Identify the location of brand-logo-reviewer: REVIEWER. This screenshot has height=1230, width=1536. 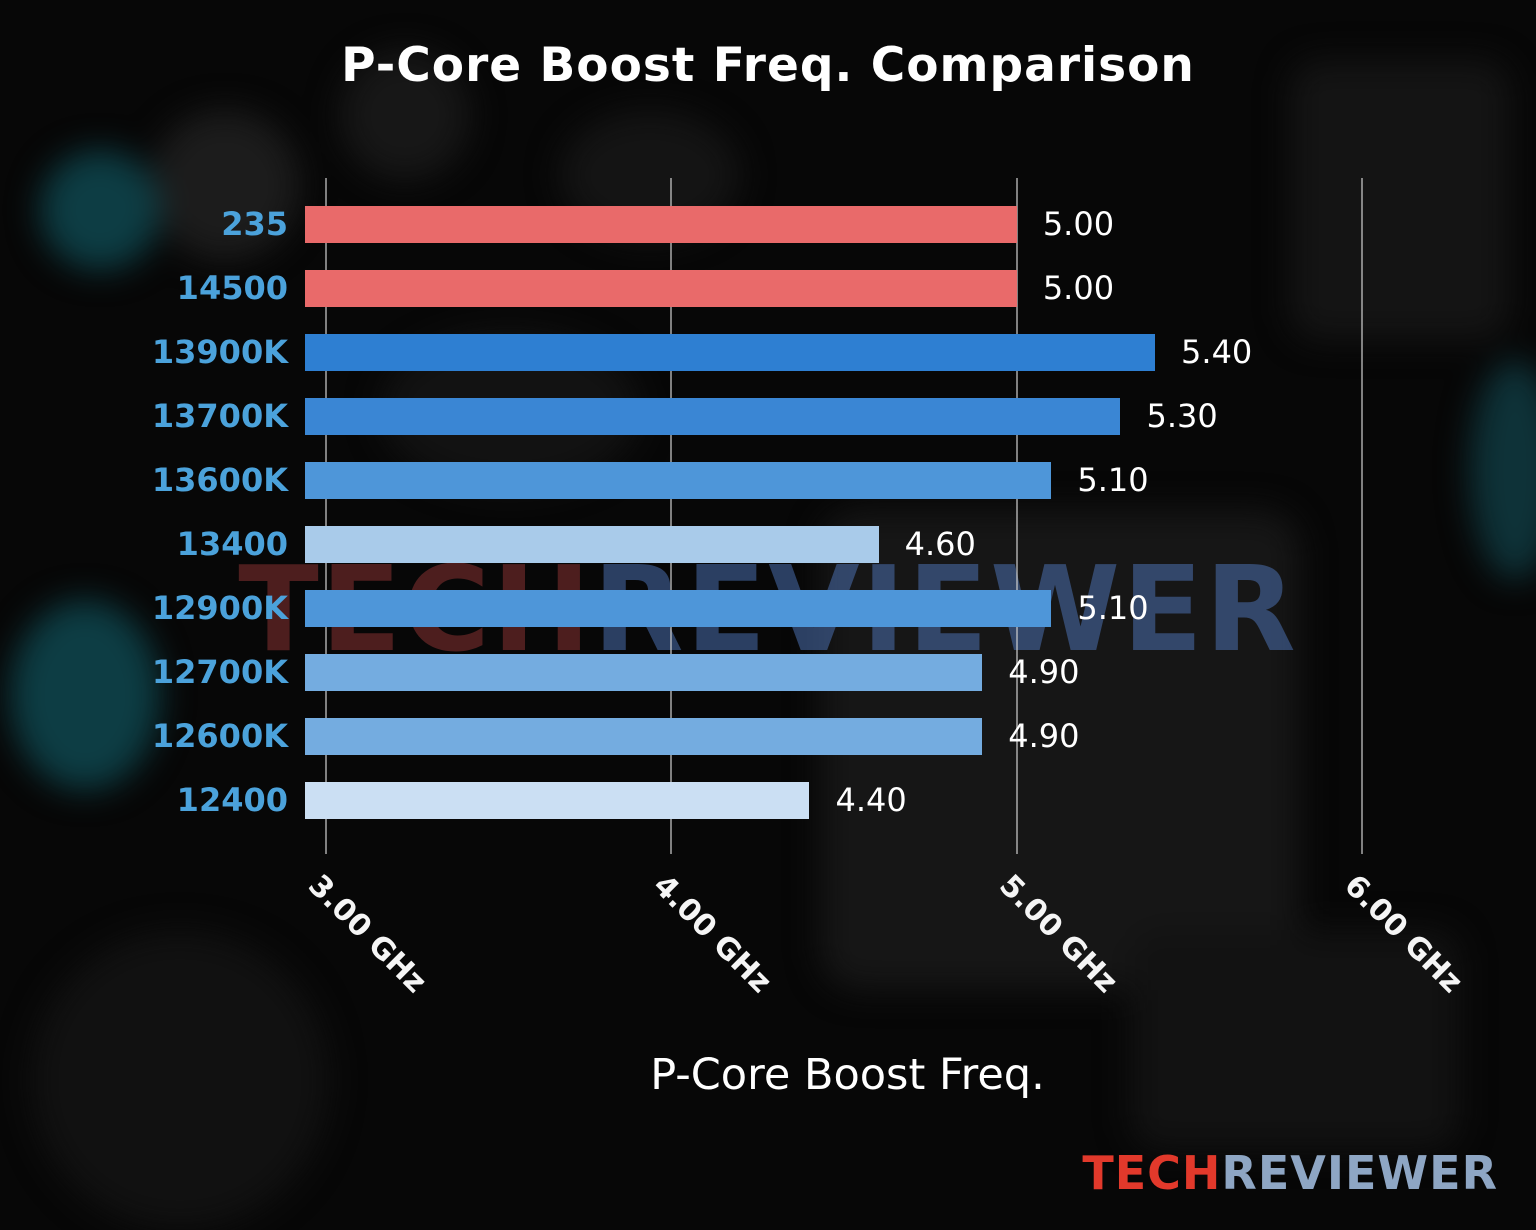
(1359, 1173).